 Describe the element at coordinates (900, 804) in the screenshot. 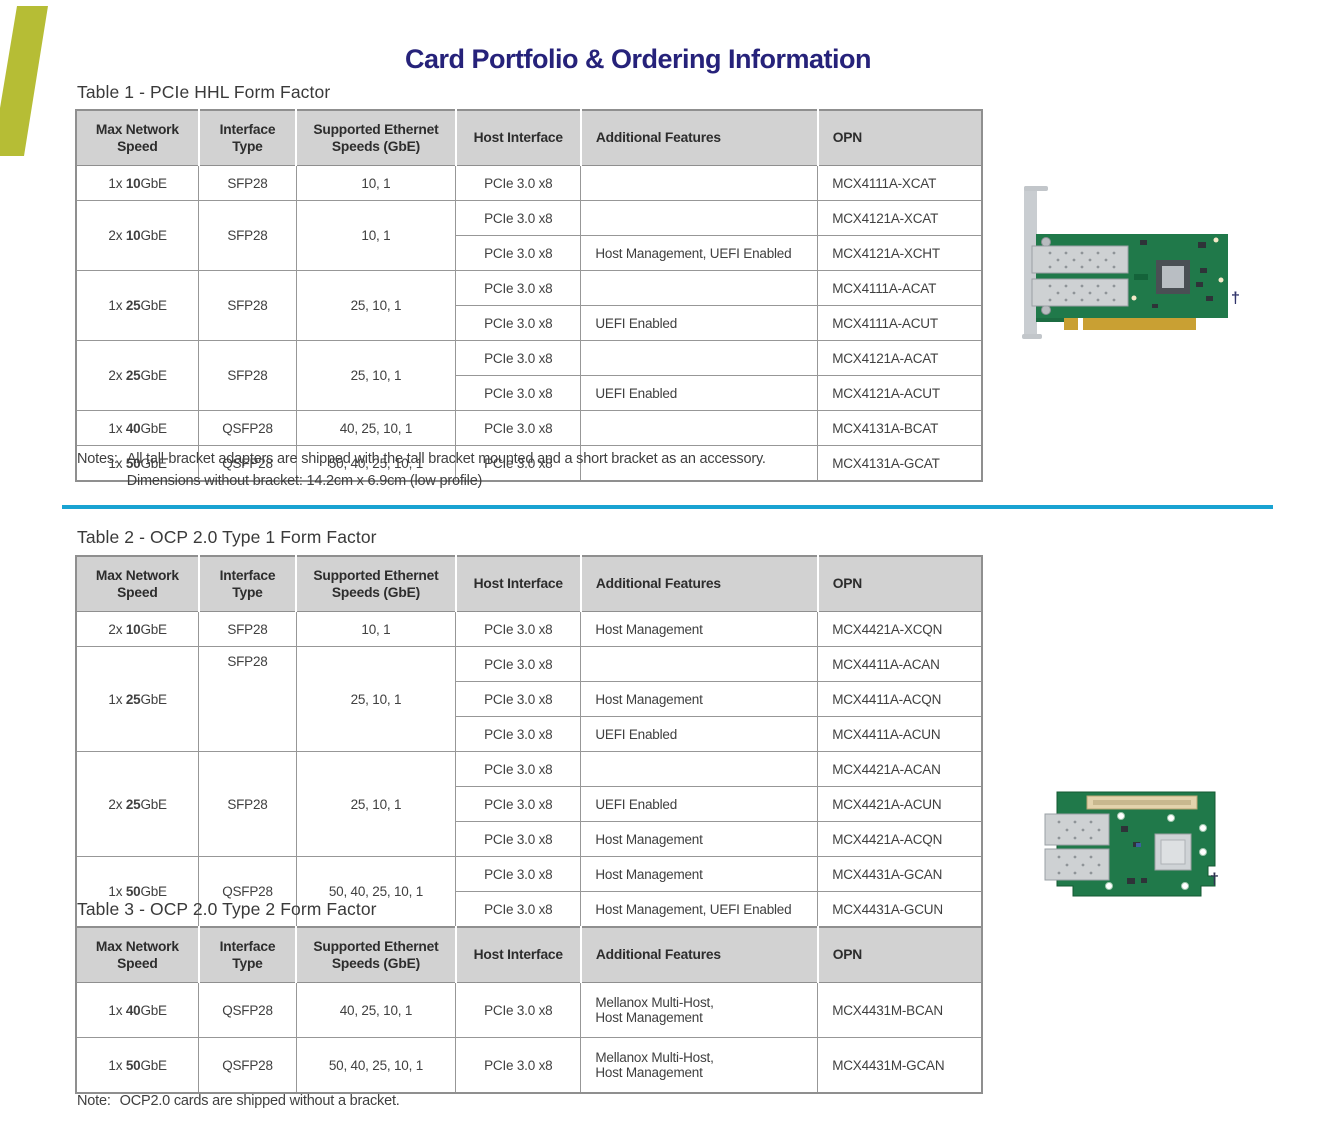

I see `opn-cell: MCX4421A-ACUN` at that location.